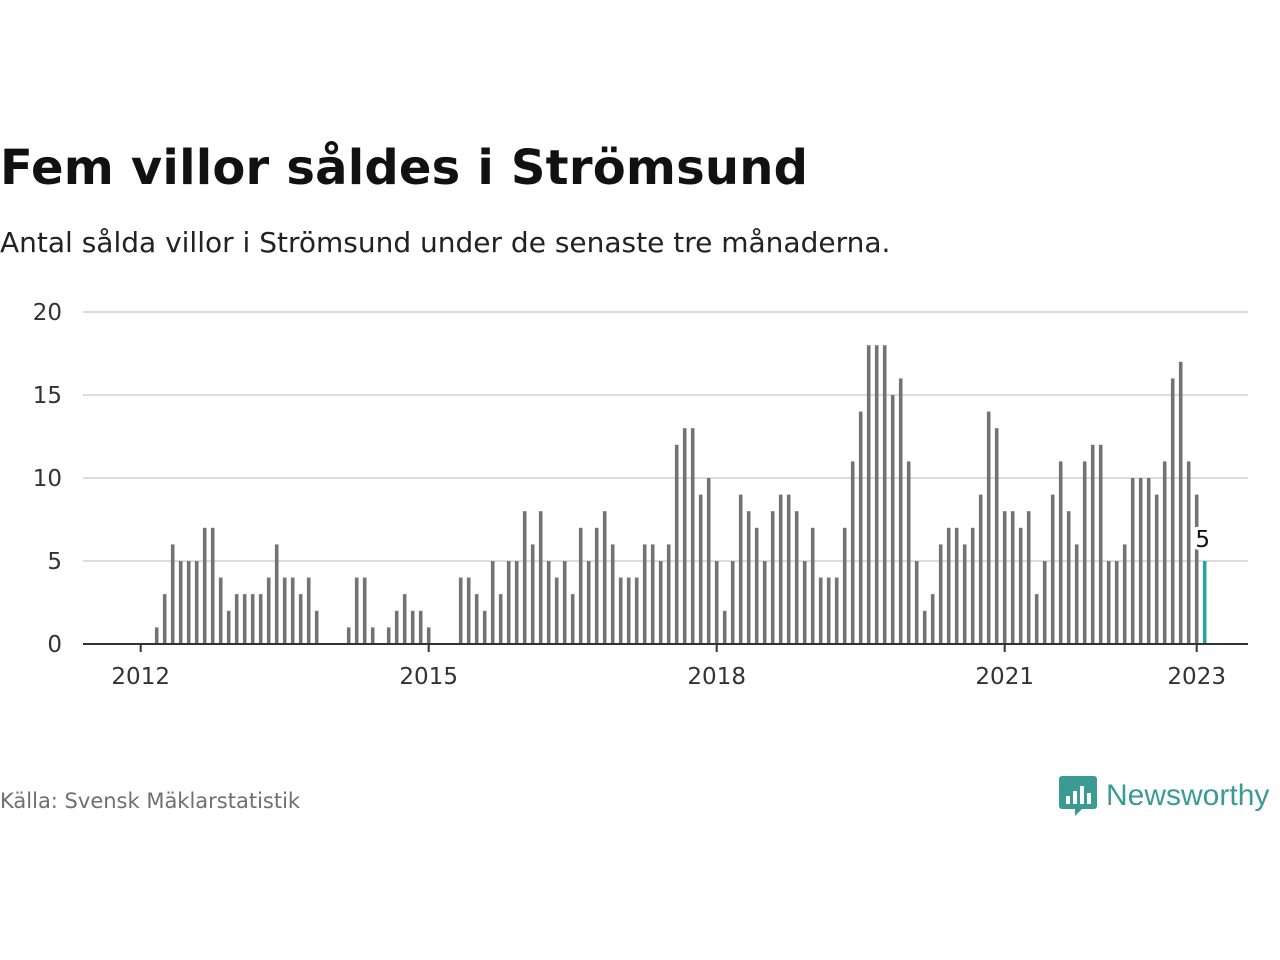 The image size is (1280, 960). I want to click on x-tick-label: 2015, so click(428, 677).